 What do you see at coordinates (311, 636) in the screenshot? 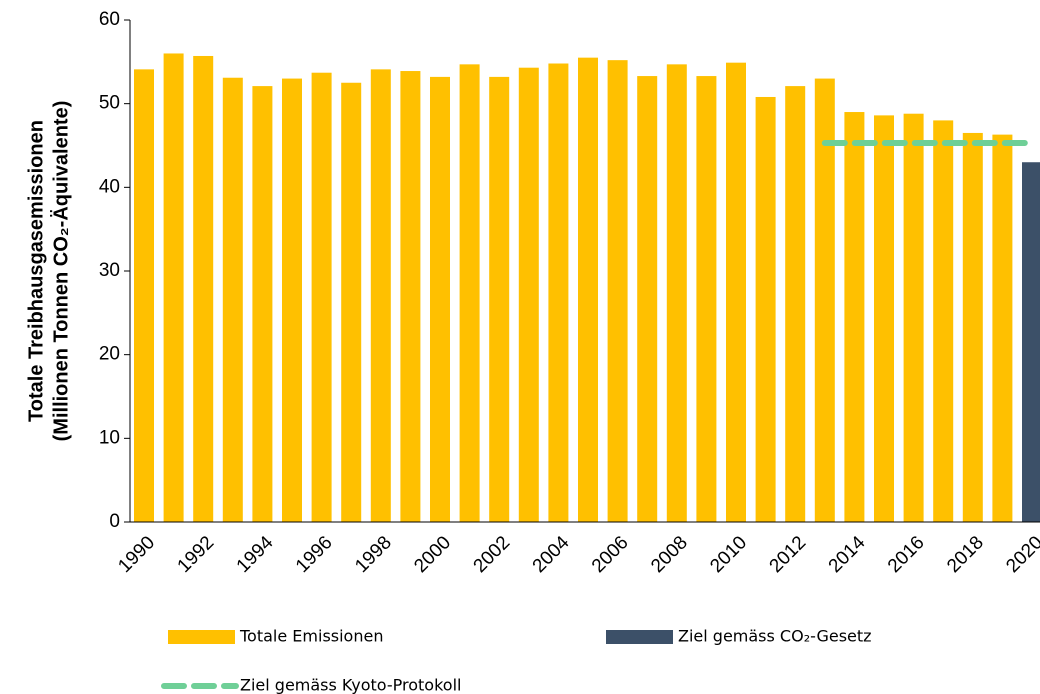
I see `legend-label: Totale Emissionen` at bounding box center [311, 636].